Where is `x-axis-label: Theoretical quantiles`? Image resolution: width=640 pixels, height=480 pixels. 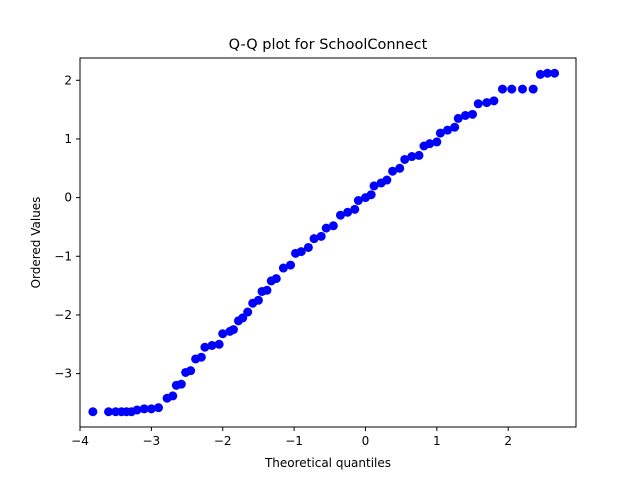 x-axis-label: Theoretical quantiles is located at coordinates (327, 463).